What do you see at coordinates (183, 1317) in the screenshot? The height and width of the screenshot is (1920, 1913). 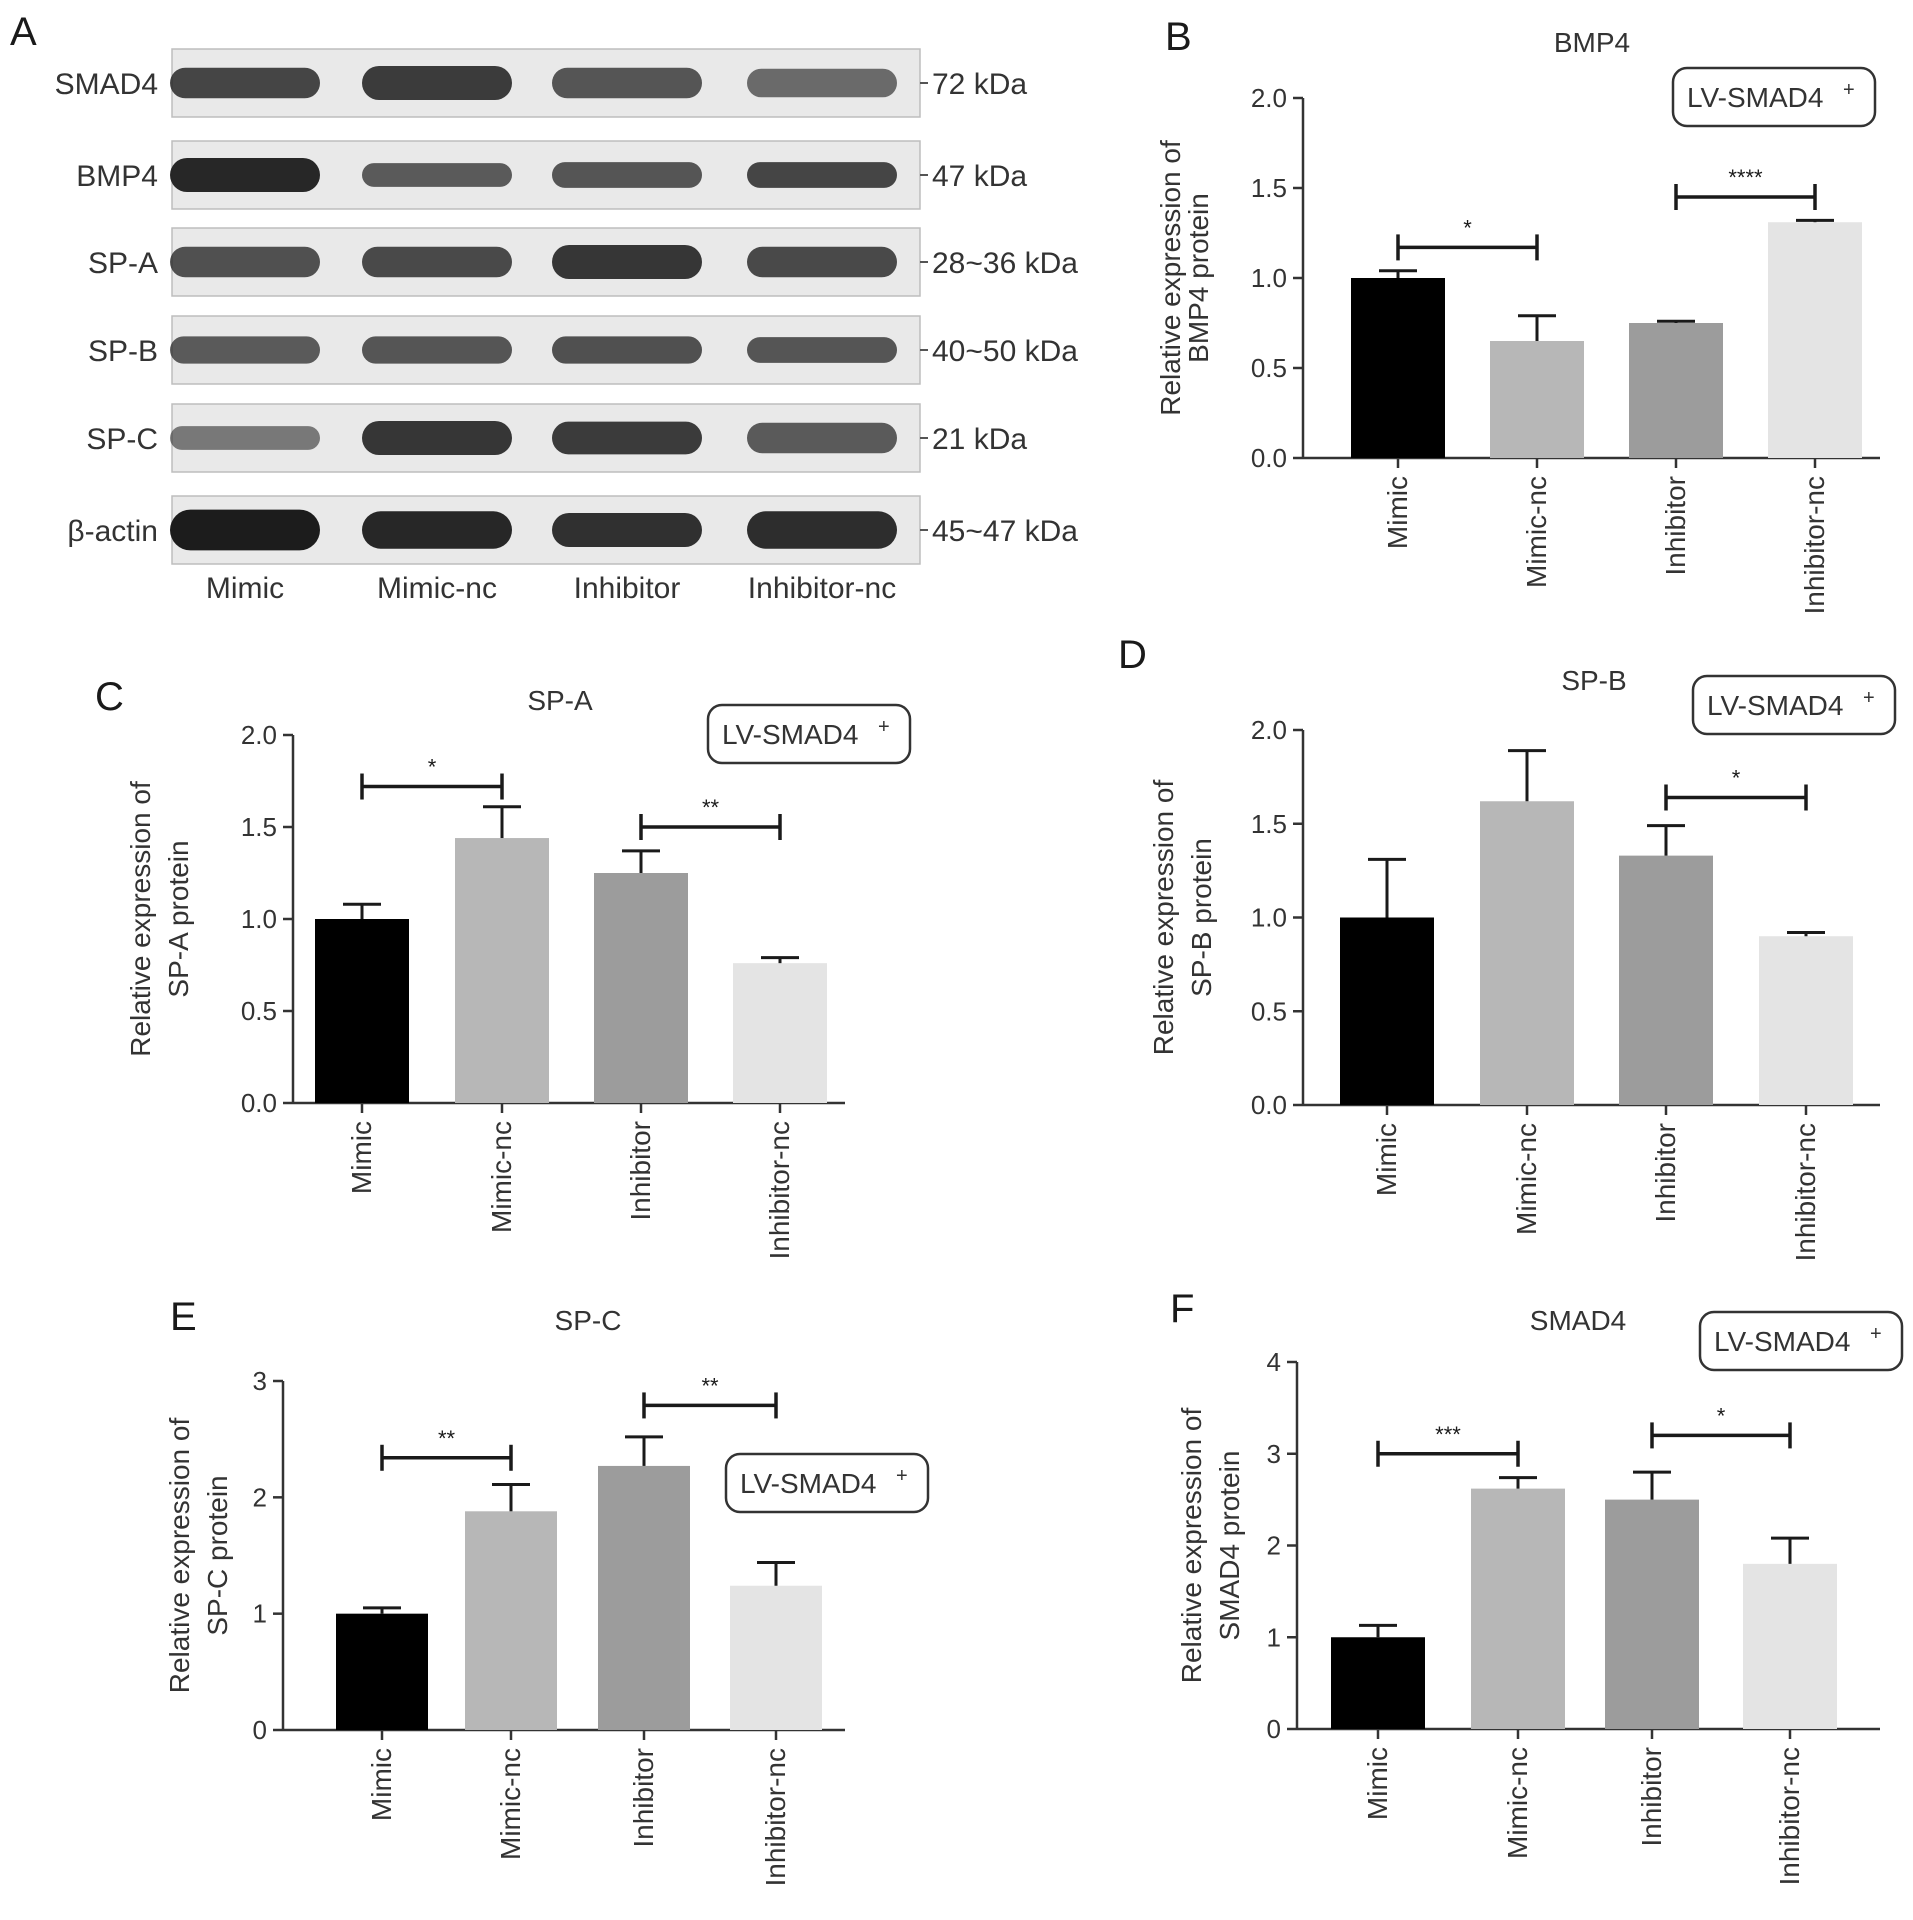 I see `panel-letter: E` at bounding box center [183, 1317].